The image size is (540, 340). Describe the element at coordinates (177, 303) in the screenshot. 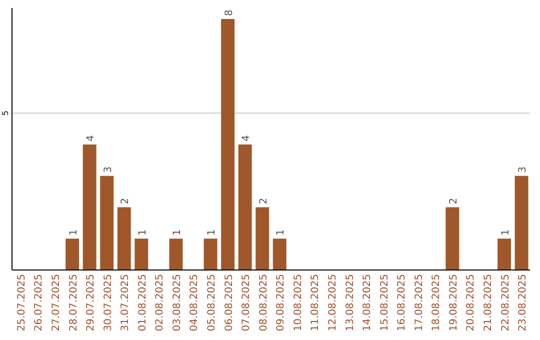

I see `x-tick-label: 03.08.2025` at that location.